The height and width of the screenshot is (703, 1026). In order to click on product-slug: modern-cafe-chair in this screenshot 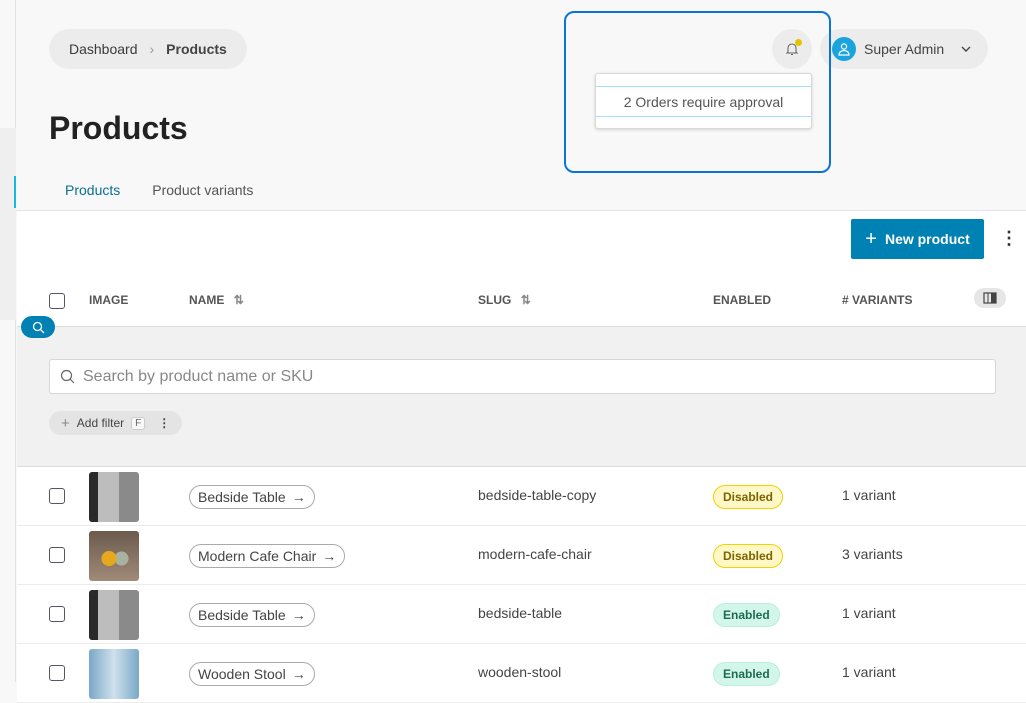, I will do `click(535, 554)`.